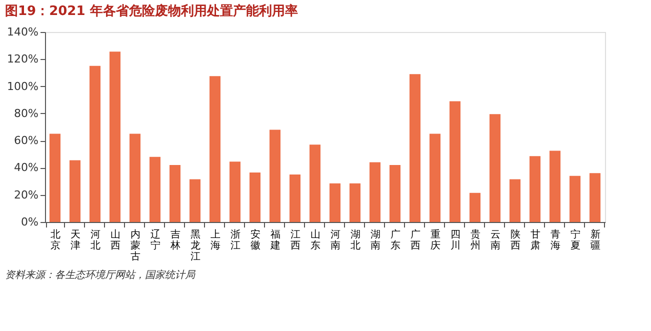 Image resolution: width=651 pixels, height=331 pixels. What do you see at coordinates (295, 240) in the screenshot?
I see `x-tick-label: 江西` at bounding box center [295, 240].